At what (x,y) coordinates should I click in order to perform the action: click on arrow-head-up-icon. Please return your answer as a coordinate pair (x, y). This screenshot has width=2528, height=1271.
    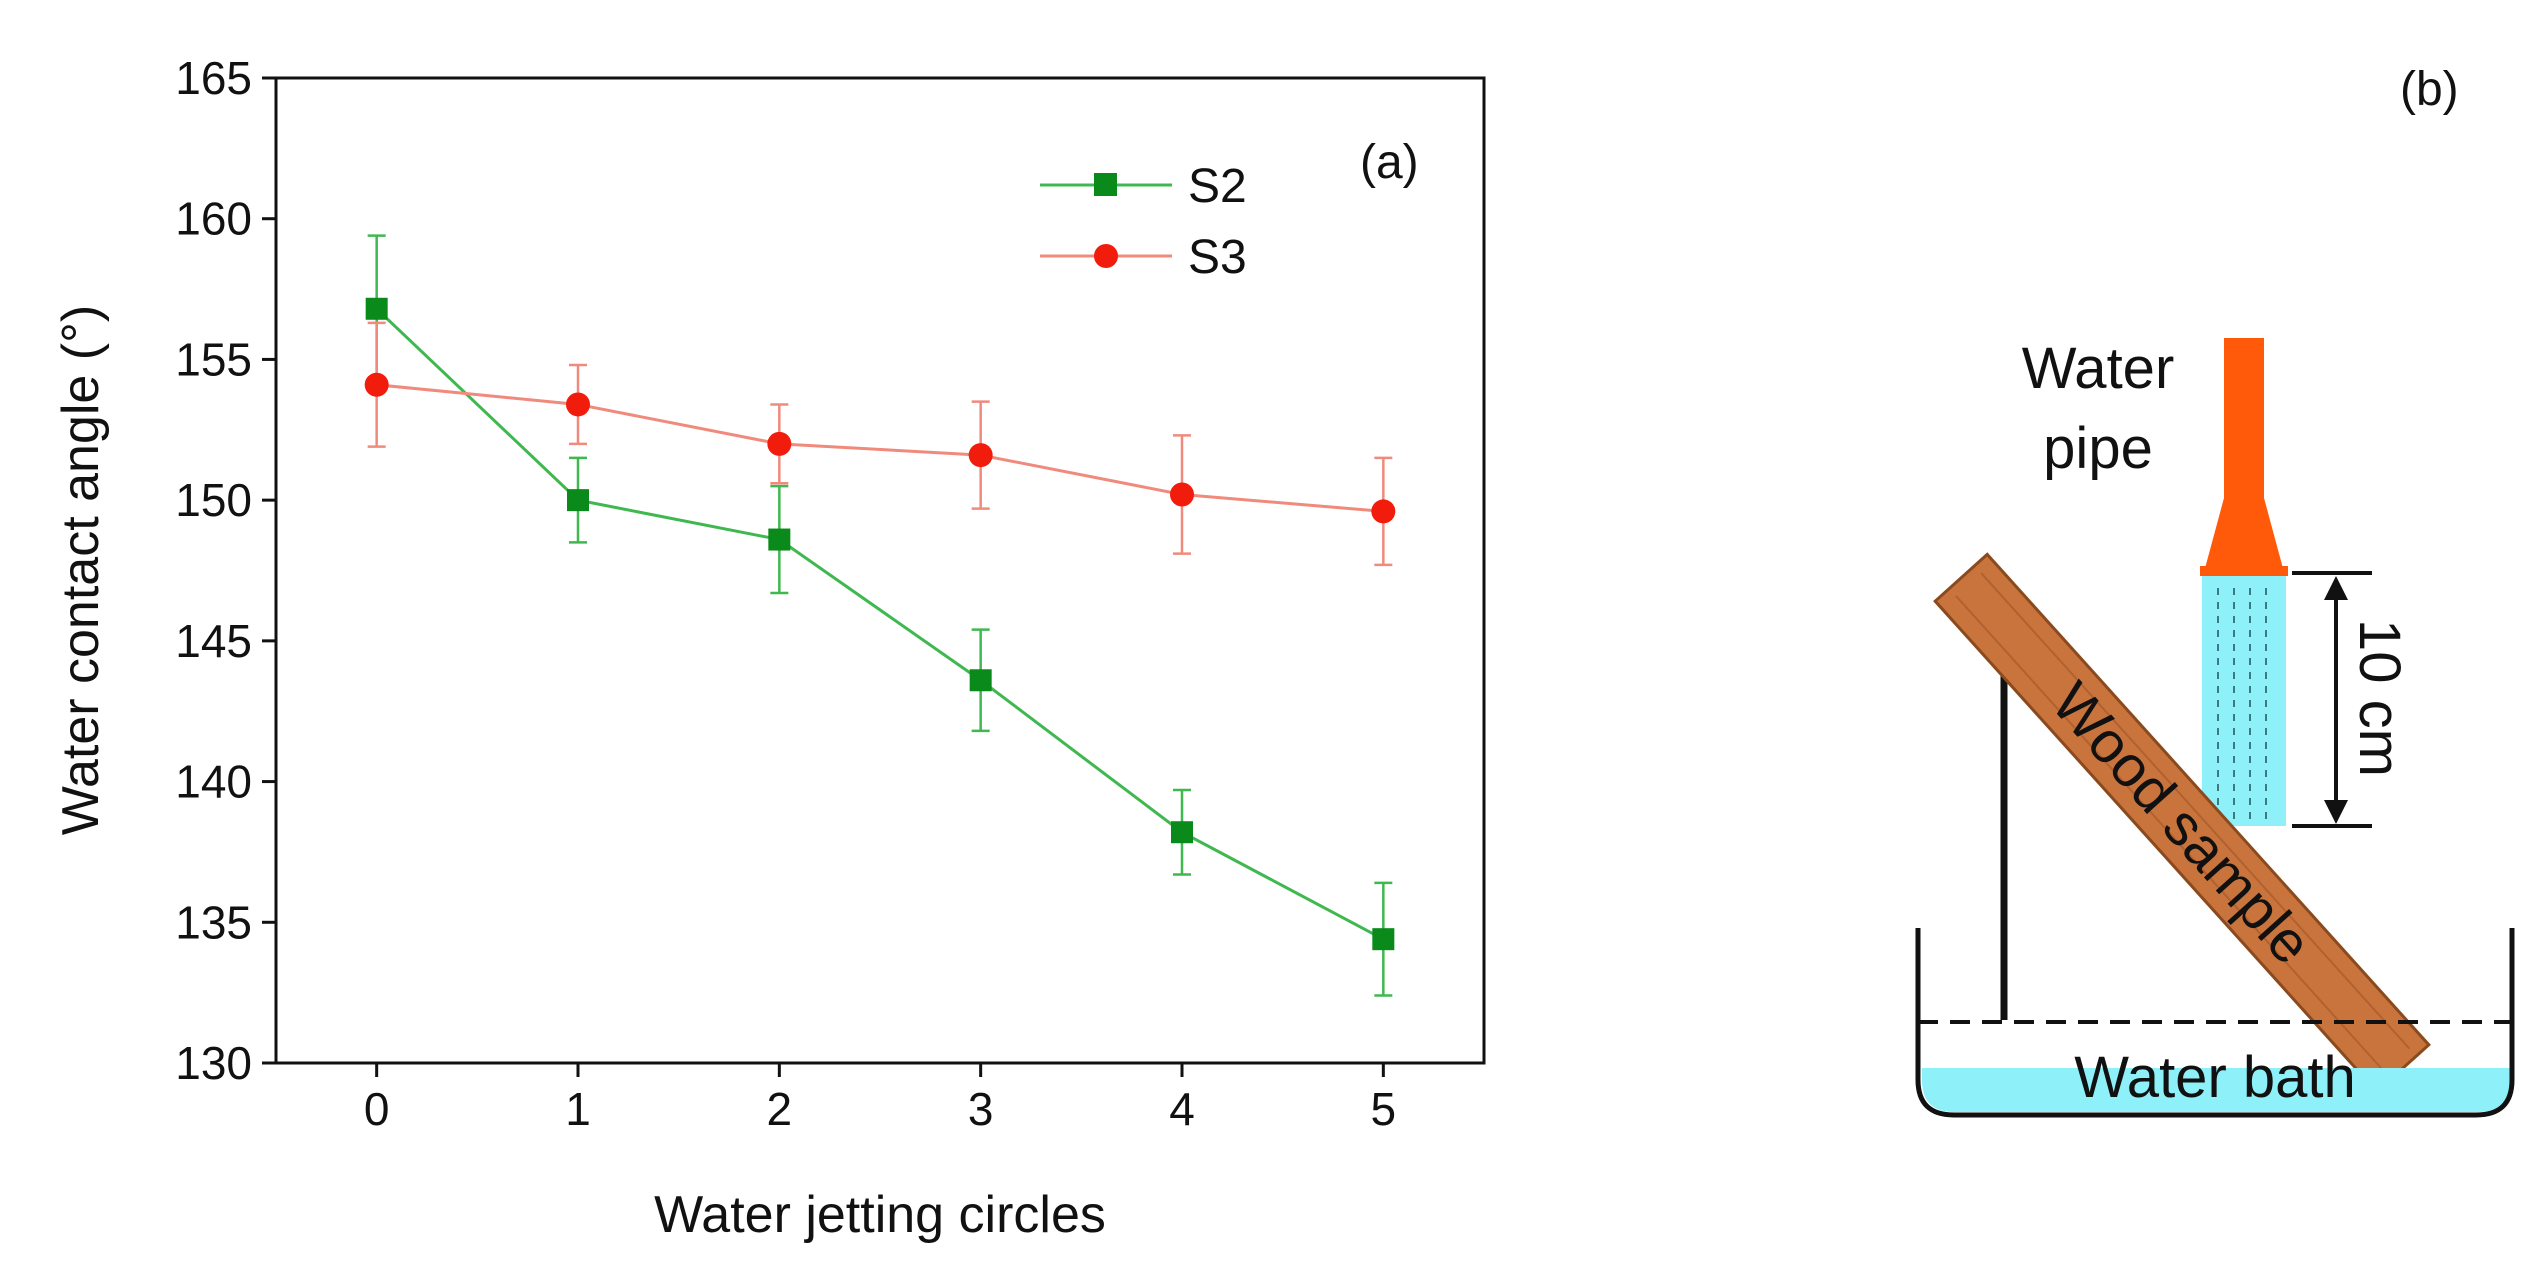
    Looking at the image, I should click on (2336, 588).